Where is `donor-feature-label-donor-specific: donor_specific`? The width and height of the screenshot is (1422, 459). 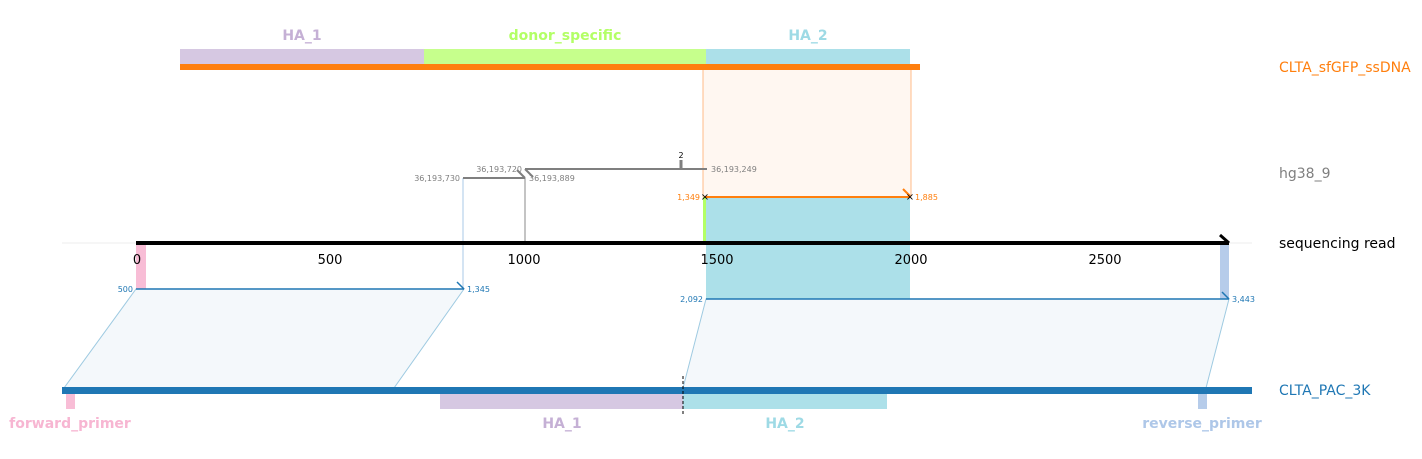
donor-feature-label-donor-specific: donor_specific is located at coordinates (565, 36).